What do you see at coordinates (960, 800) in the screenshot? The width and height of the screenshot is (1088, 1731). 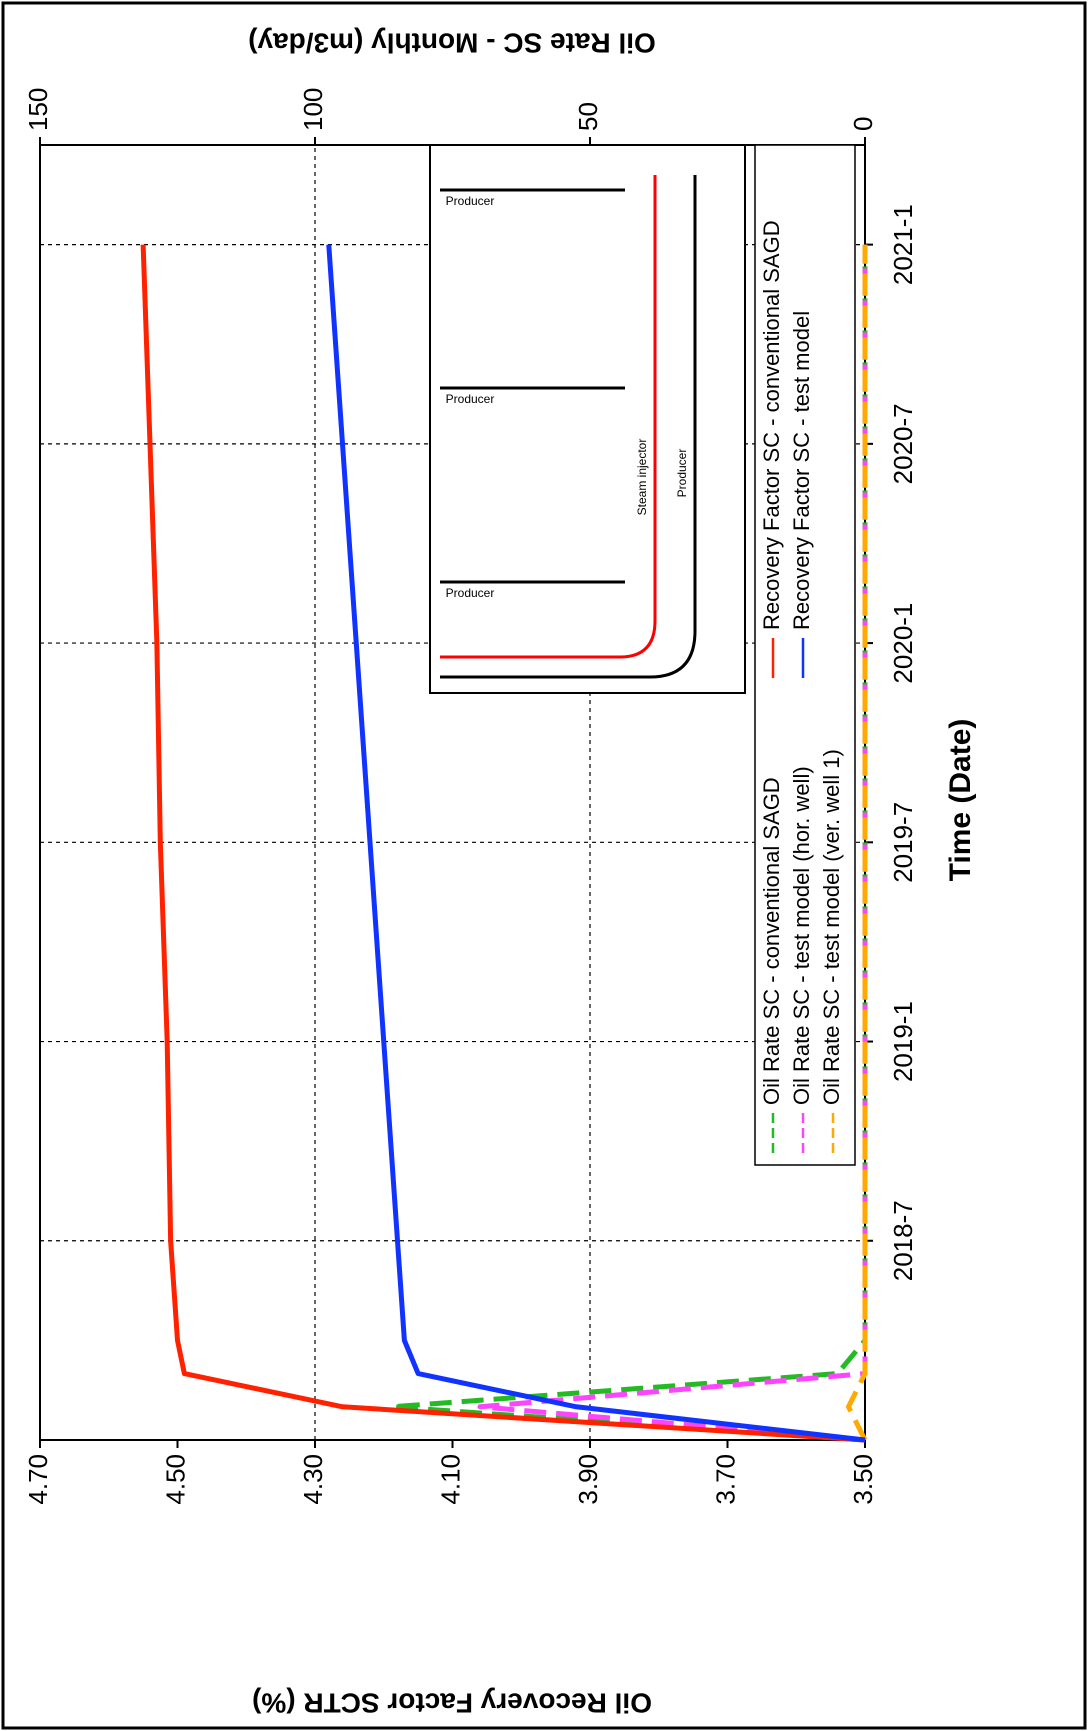 I see `x-axis-title: Time (Date)` at bounding box center [960, 800].